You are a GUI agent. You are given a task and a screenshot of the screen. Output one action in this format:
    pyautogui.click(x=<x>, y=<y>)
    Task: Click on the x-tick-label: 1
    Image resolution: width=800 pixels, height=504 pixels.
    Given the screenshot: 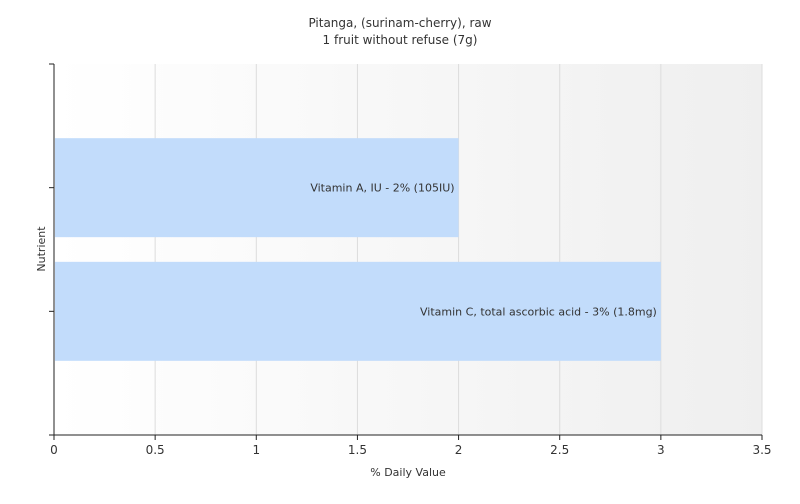 What is the action you would take?
    pyautogui.click(x=256, y=450)
    